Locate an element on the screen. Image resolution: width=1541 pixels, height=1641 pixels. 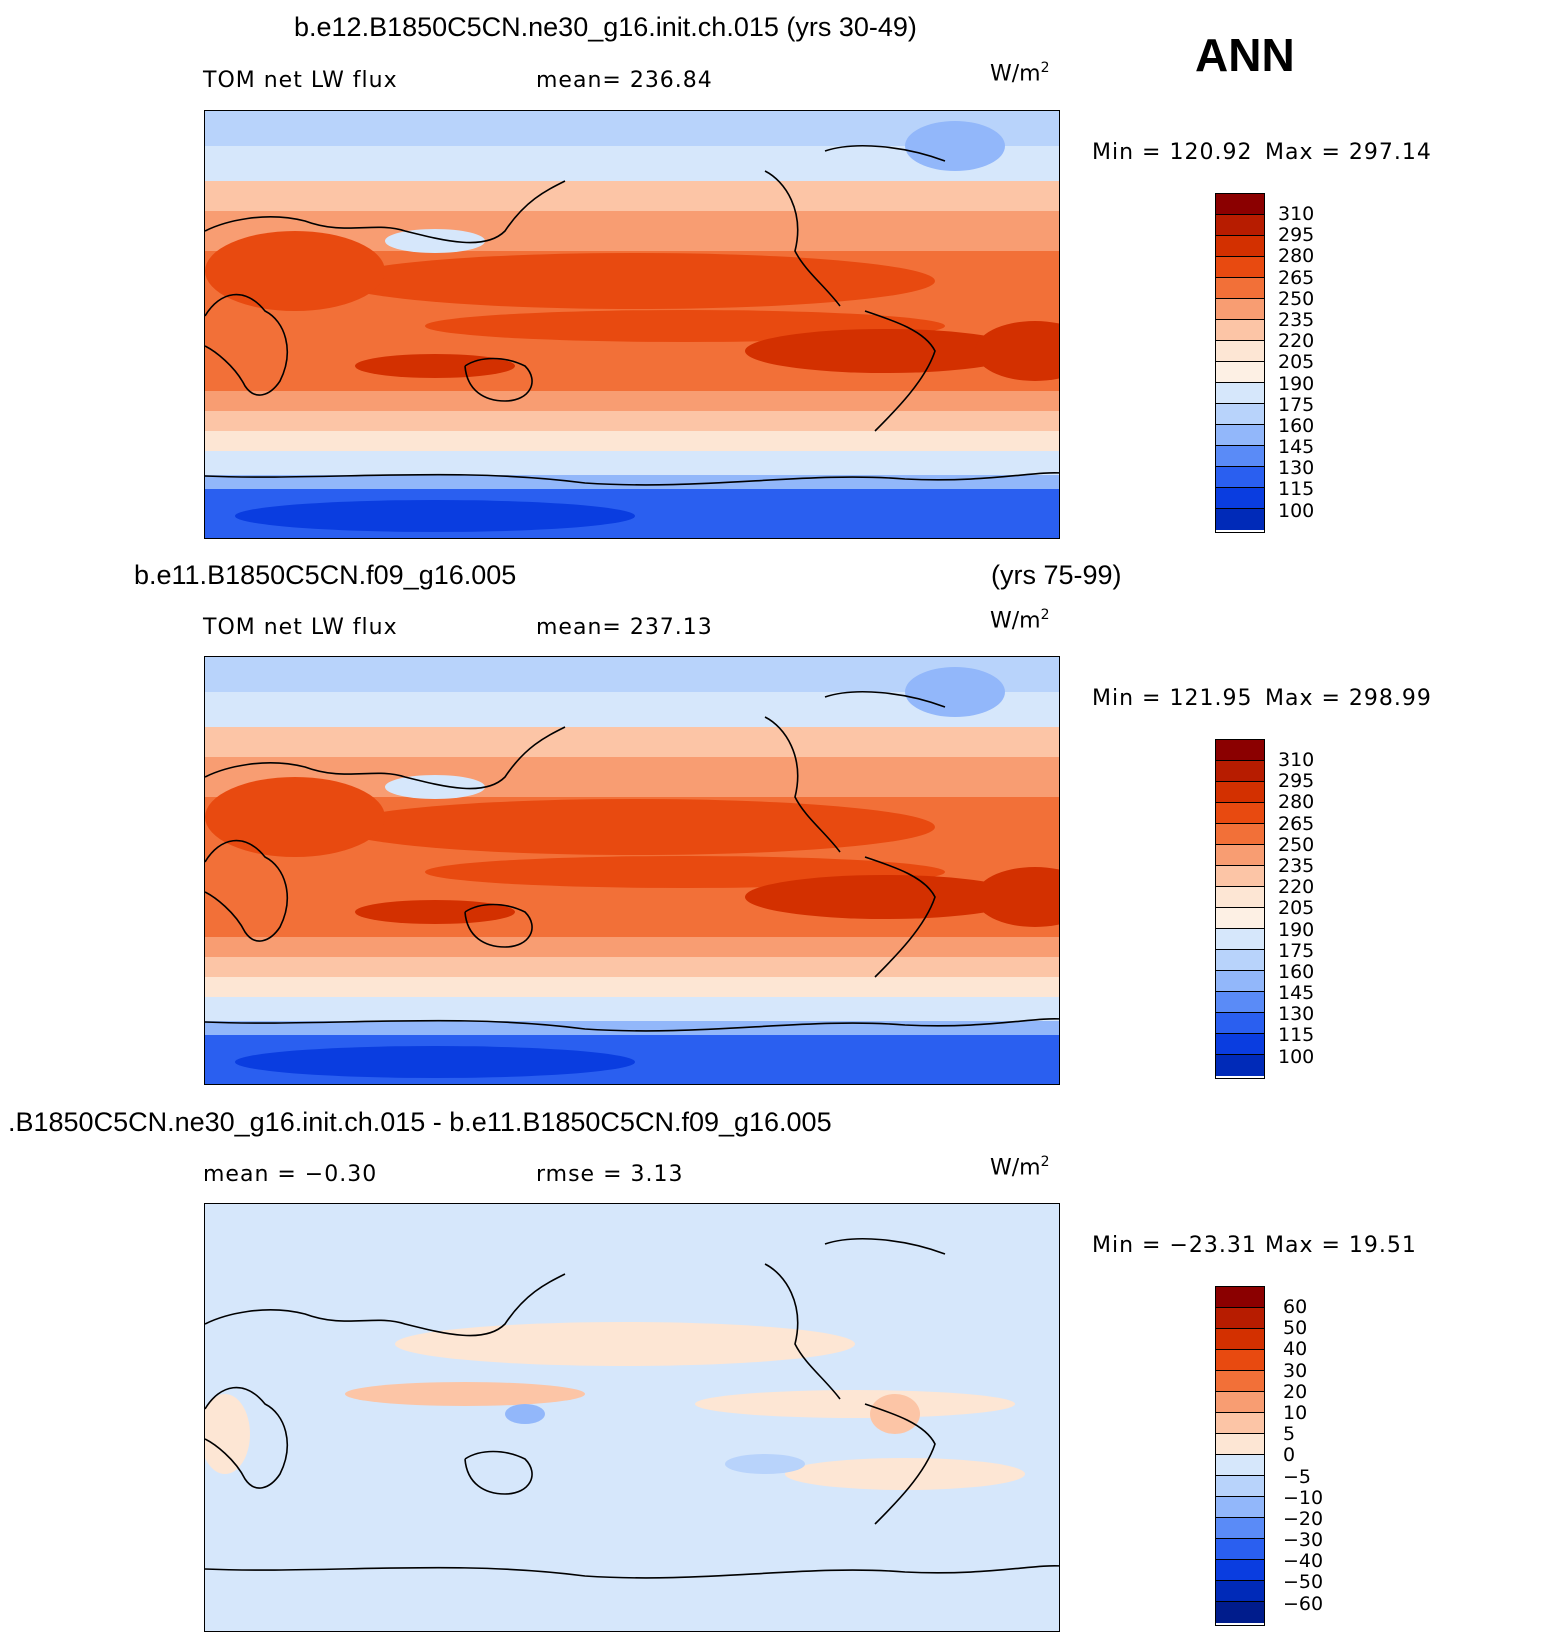
panel3-colorbar-labels: 60 50 40 30 20 10 5 0 −5 −10 −20 −30 −40 −50 −60 is located at coordinates (1303, 1455).